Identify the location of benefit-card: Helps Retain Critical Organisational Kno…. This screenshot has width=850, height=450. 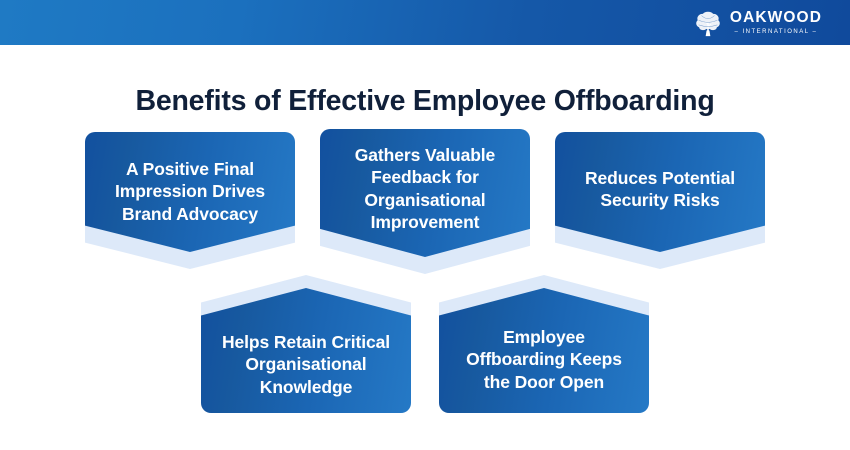
(306, 344).